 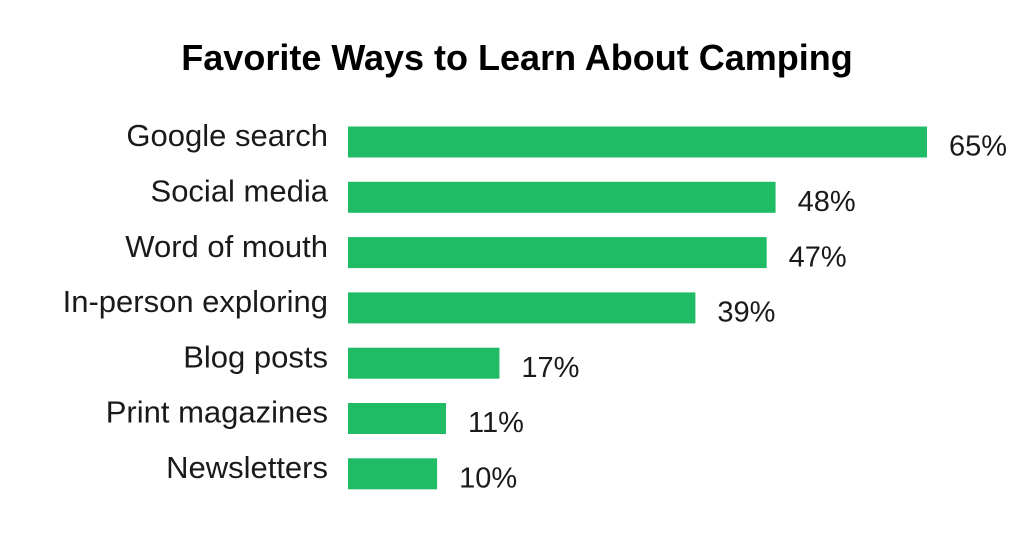 What do you see at coordinates (240, 190) in the screenshot?
I see `category-label-social-media: Social media` at bounding box center [240, 190].